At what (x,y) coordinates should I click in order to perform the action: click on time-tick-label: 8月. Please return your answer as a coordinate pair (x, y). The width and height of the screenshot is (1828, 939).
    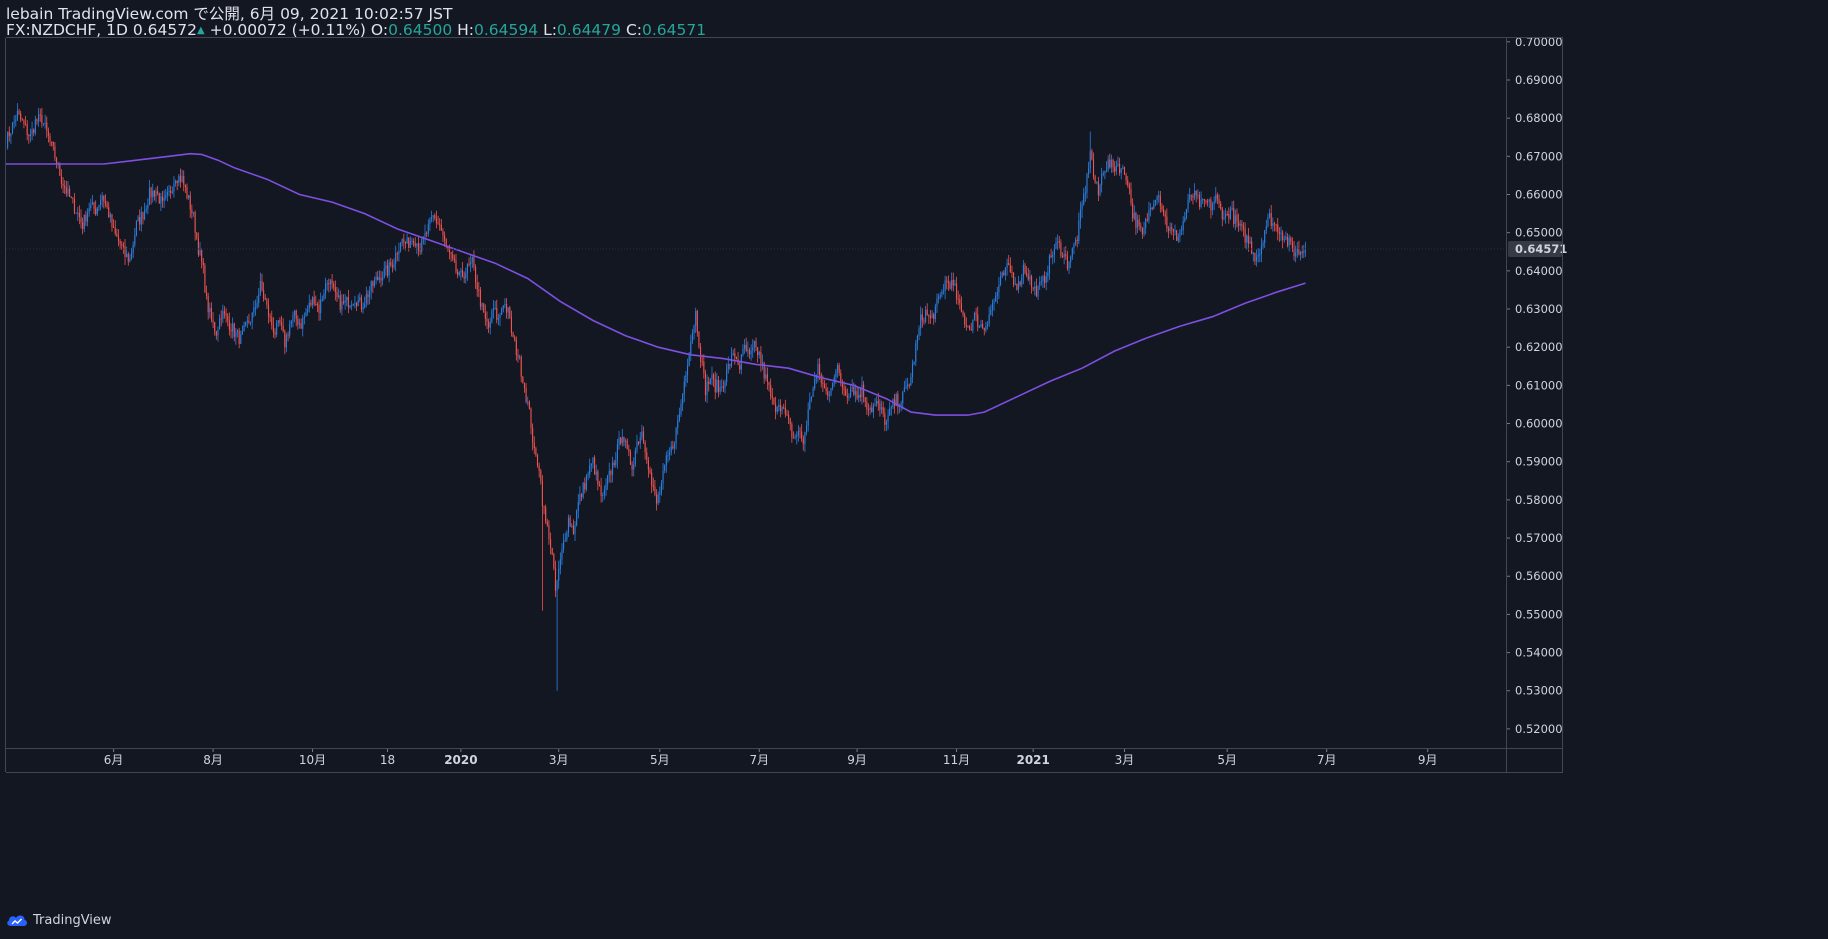
    Looking at the image, I should click on (213, 760).